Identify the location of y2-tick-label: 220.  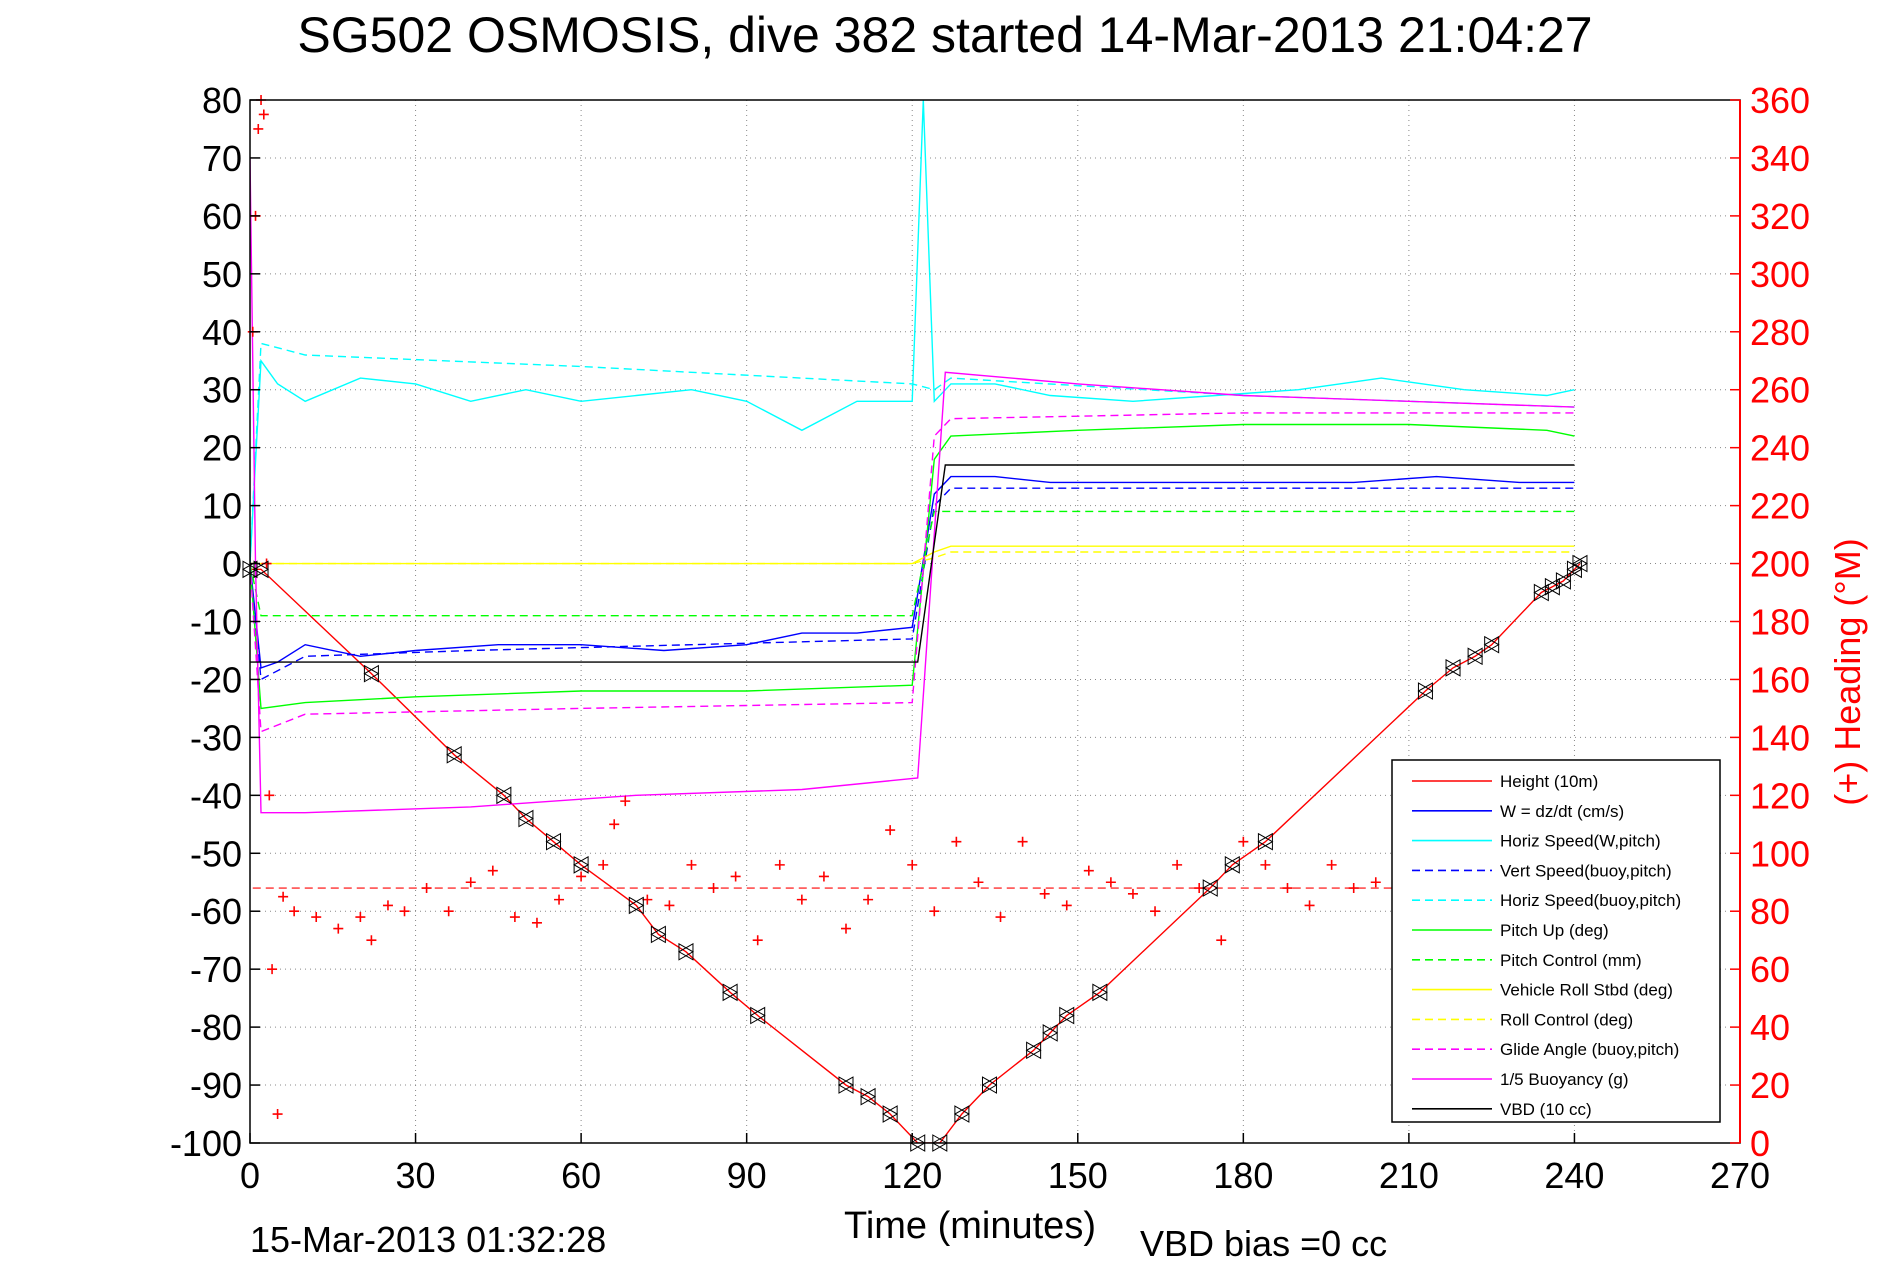
(1780, 506).